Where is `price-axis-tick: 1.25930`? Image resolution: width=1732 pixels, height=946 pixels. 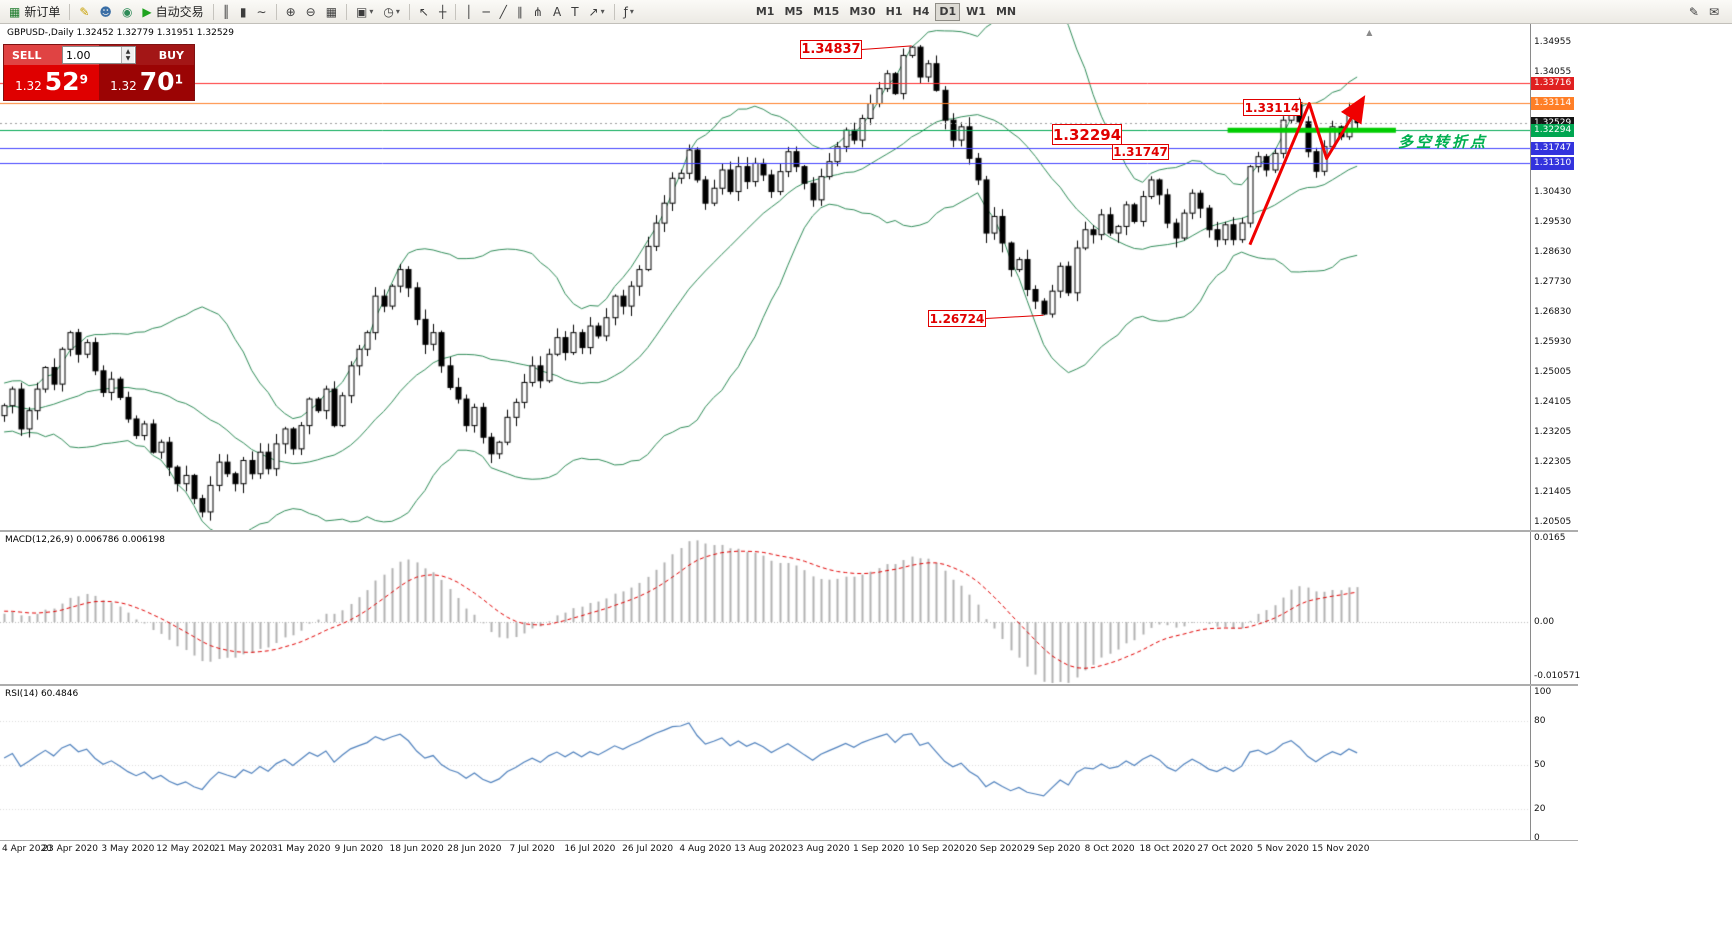 price-axis-tick: 1.25930 is located at coordinates (1553, 341).